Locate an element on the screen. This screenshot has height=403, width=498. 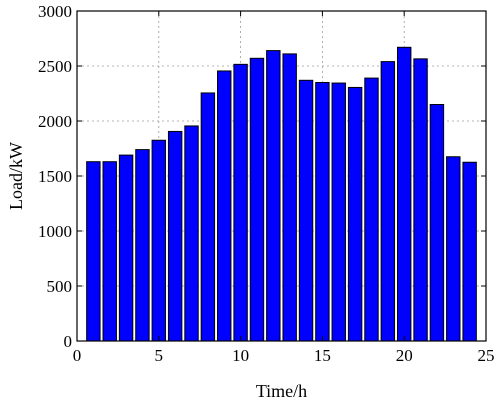
y-tick-label: 2500 is located at coordinates (55, 66).